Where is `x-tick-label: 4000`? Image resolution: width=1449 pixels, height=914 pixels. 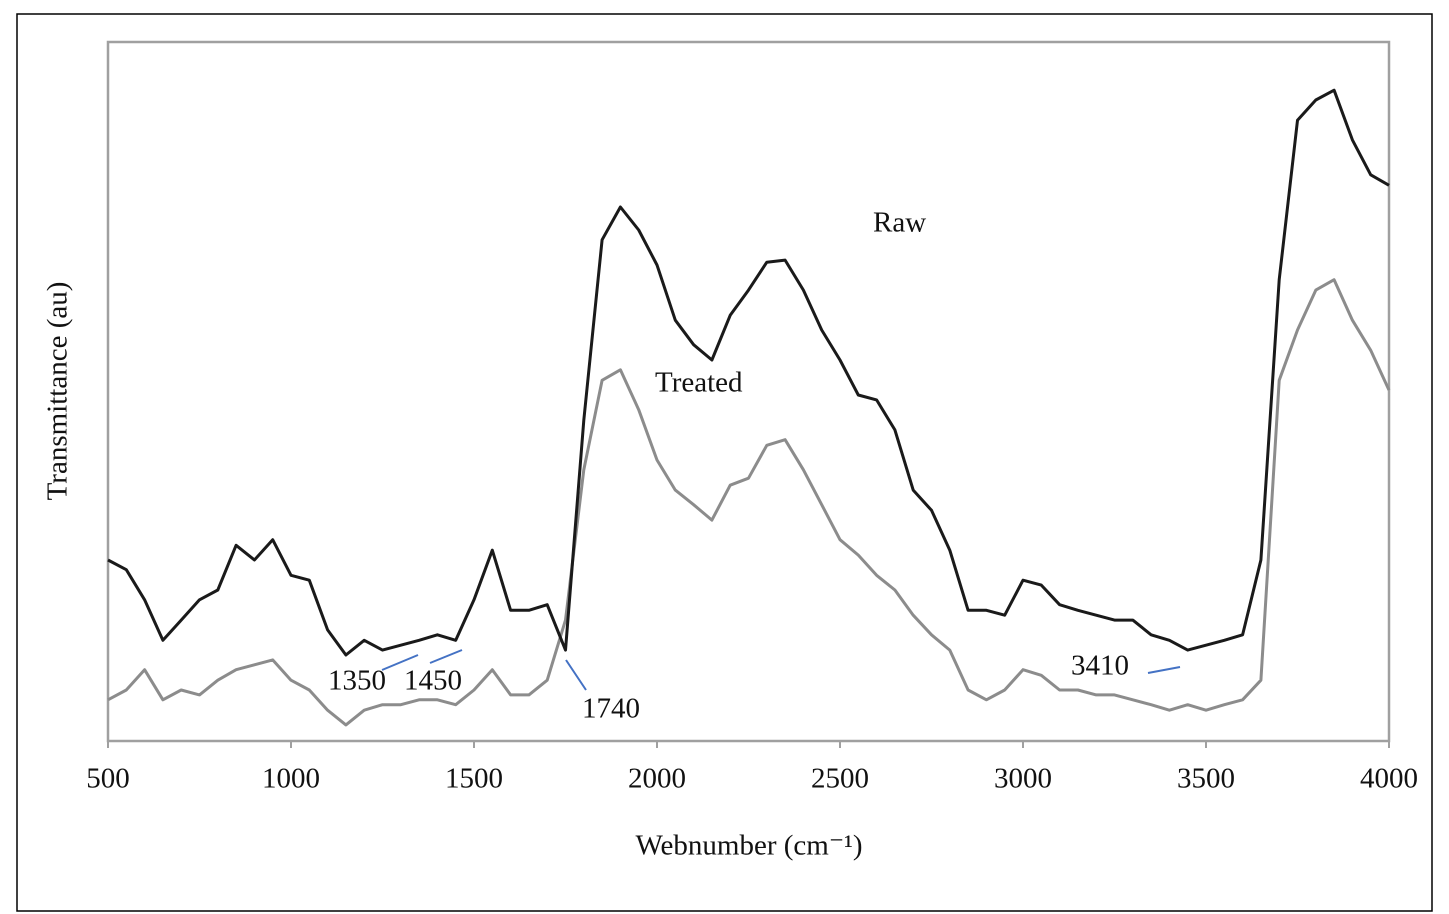 x-tick-label: 4000 is located at coordinates (1389, 779).